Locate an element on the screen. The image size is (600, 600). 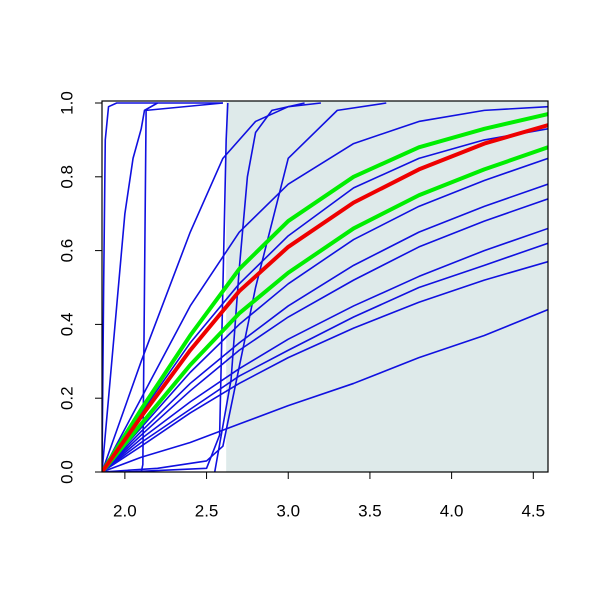
x-tick-label: 3.0 is located at coordinates (288, 510).